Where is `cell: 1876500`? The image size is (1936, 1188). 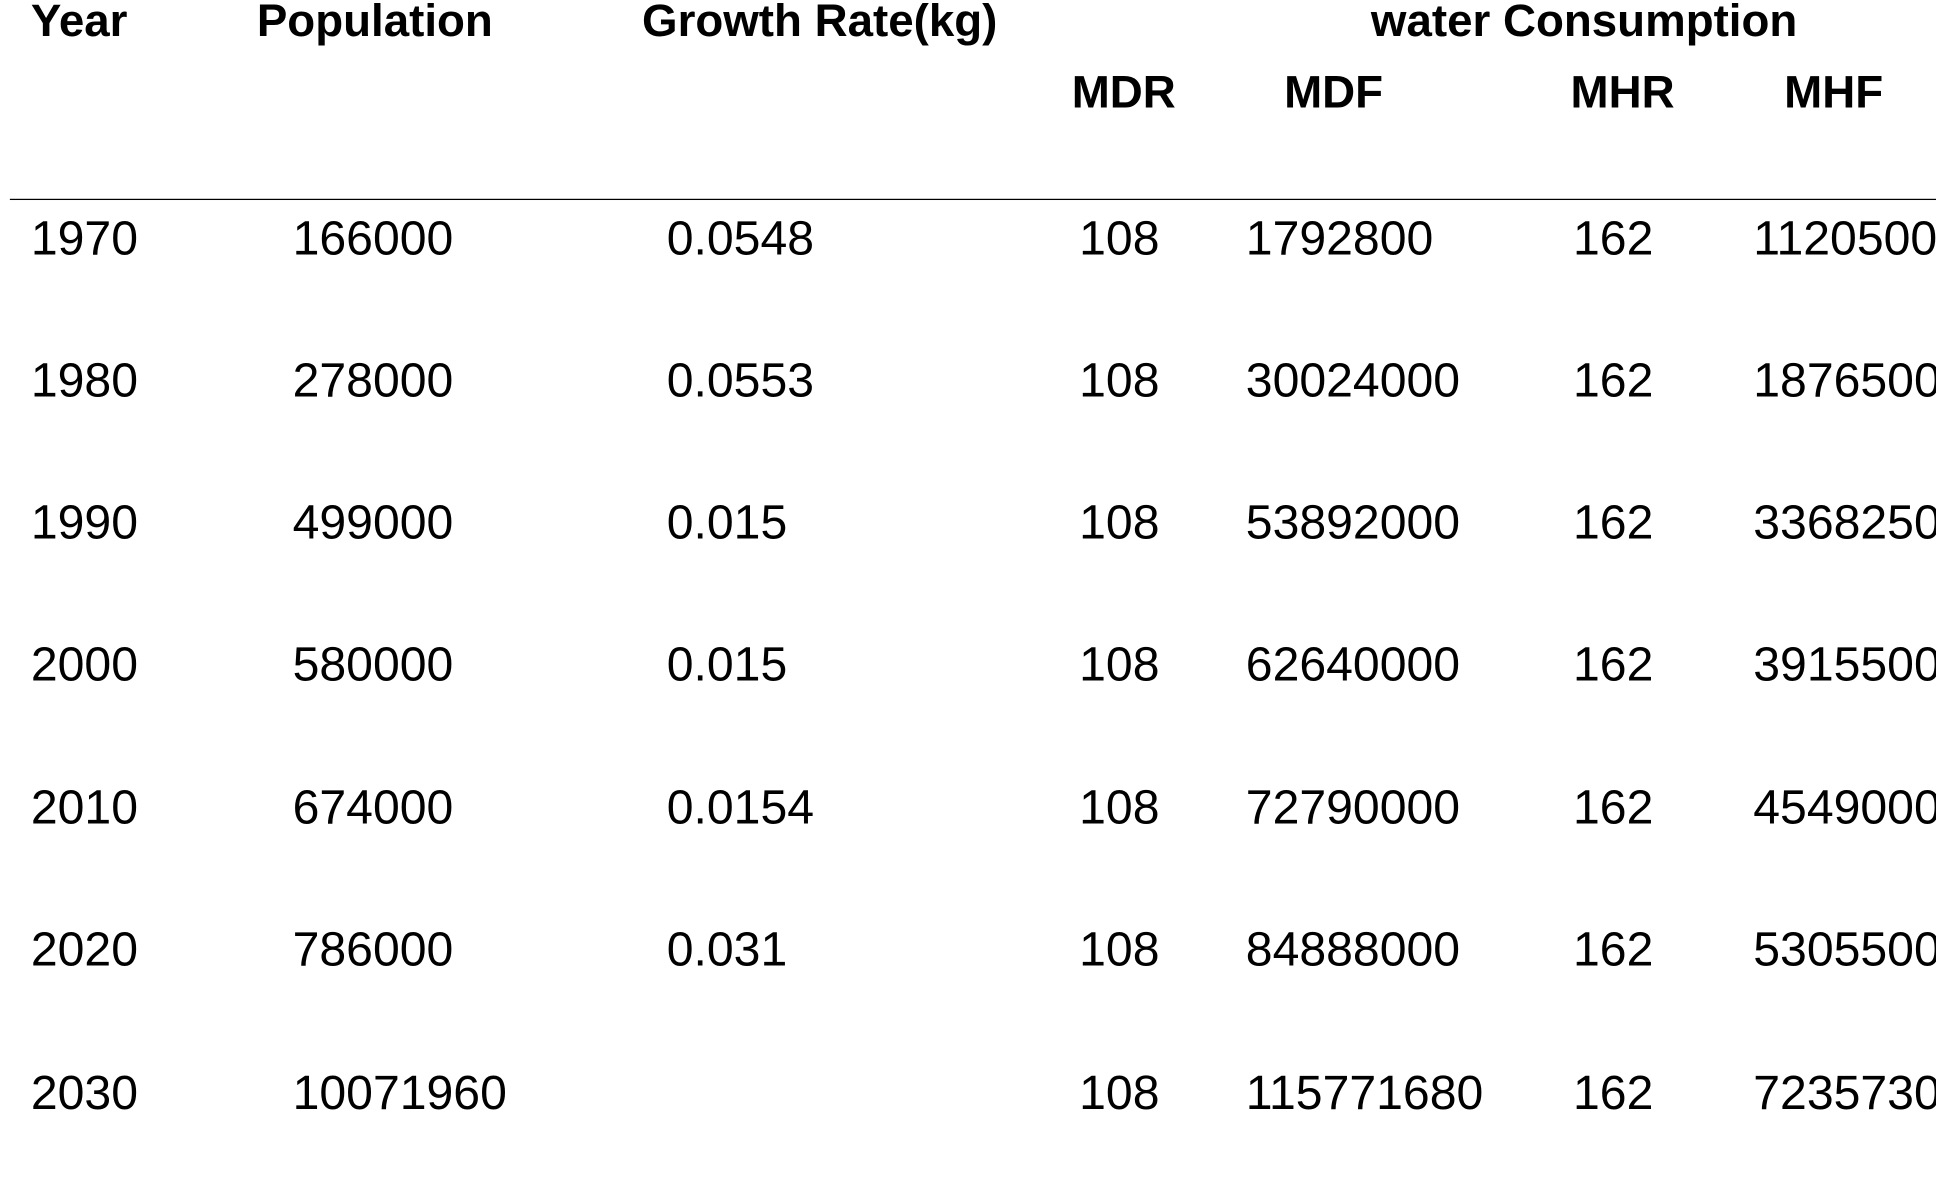
cell: 1876500 is located at coordinates (1844, 381).